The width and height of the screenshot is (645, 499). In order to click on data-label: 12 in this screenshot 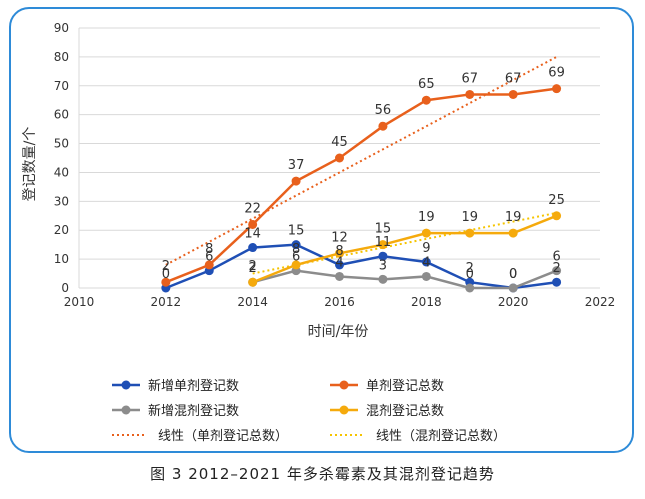, I will do `click(339, 237)`.